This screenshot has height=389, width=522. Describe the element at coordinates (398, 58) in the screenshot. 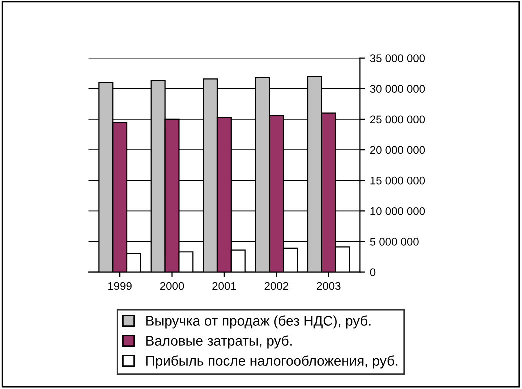

I see `y-tick-label: 35 000 000` at that location.